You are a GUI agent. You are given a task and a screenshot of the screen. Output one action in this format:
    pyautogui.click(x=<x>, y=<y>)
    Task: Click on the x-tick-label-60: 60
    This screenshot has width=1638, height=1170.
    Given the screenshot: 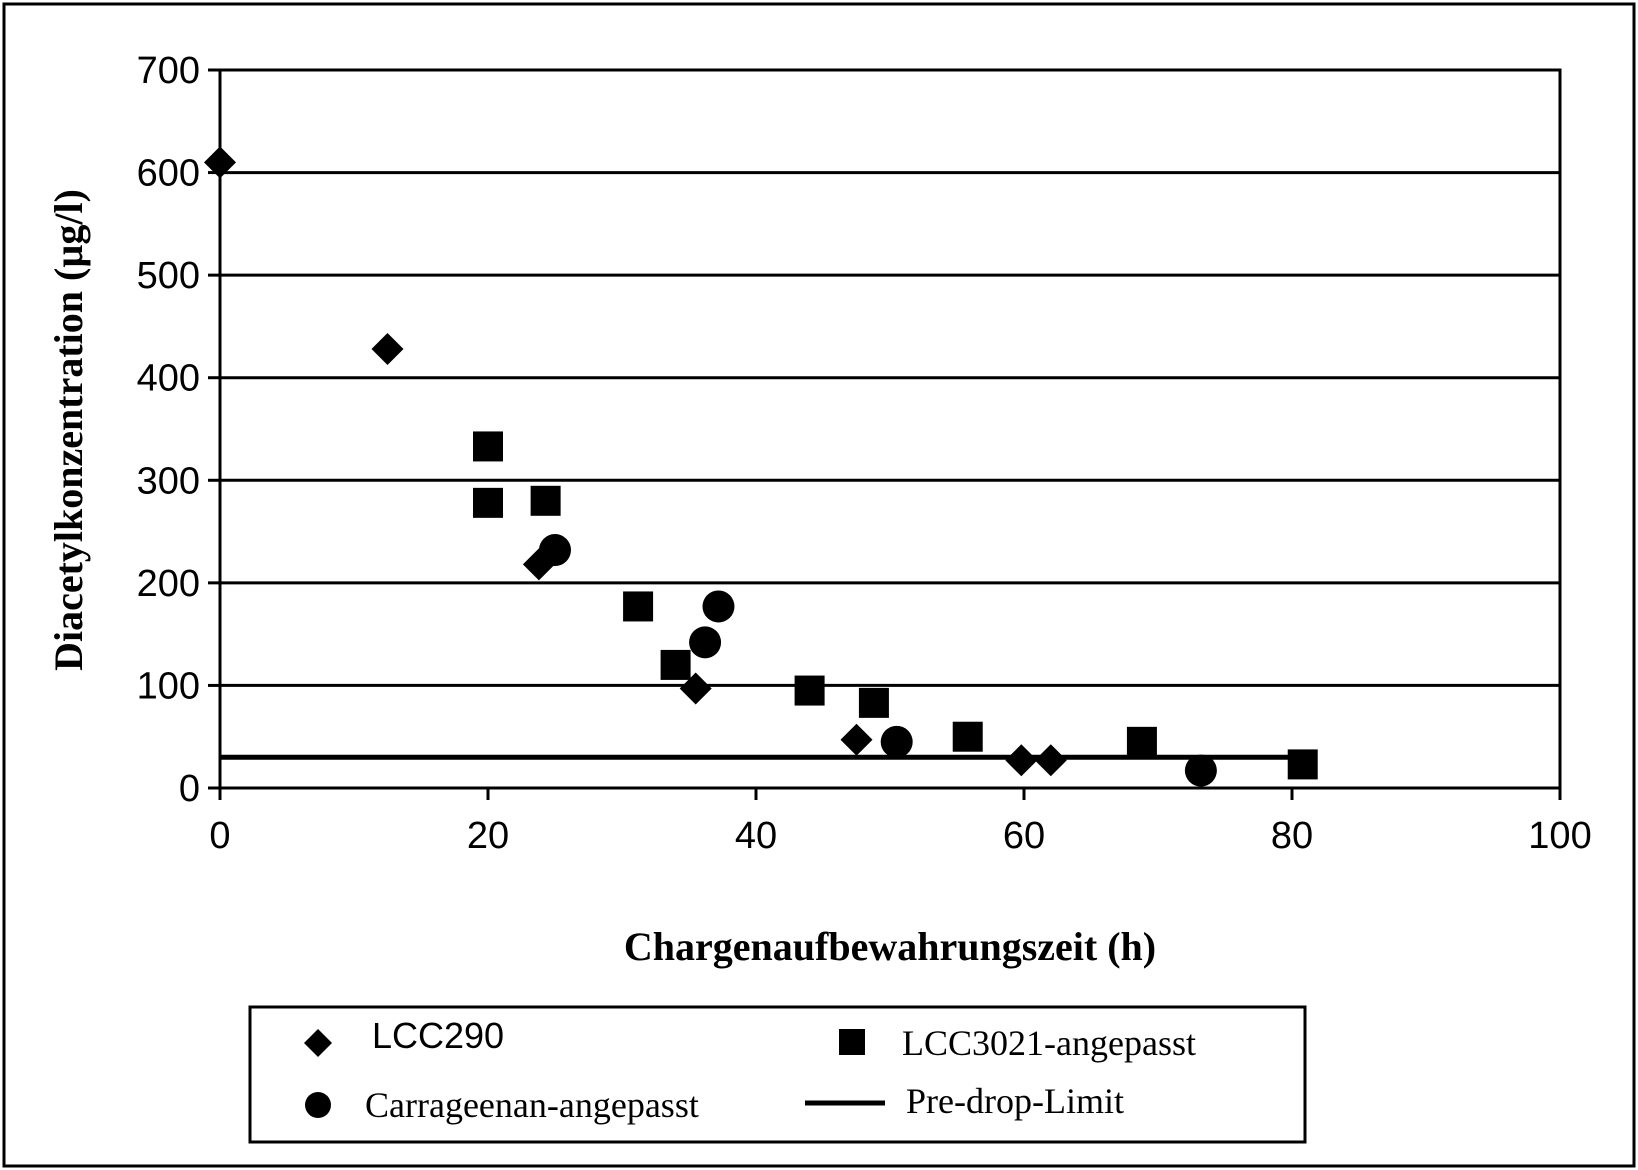 What is the action you would take?
    pyautogui.click(x=1024, y=836)
    